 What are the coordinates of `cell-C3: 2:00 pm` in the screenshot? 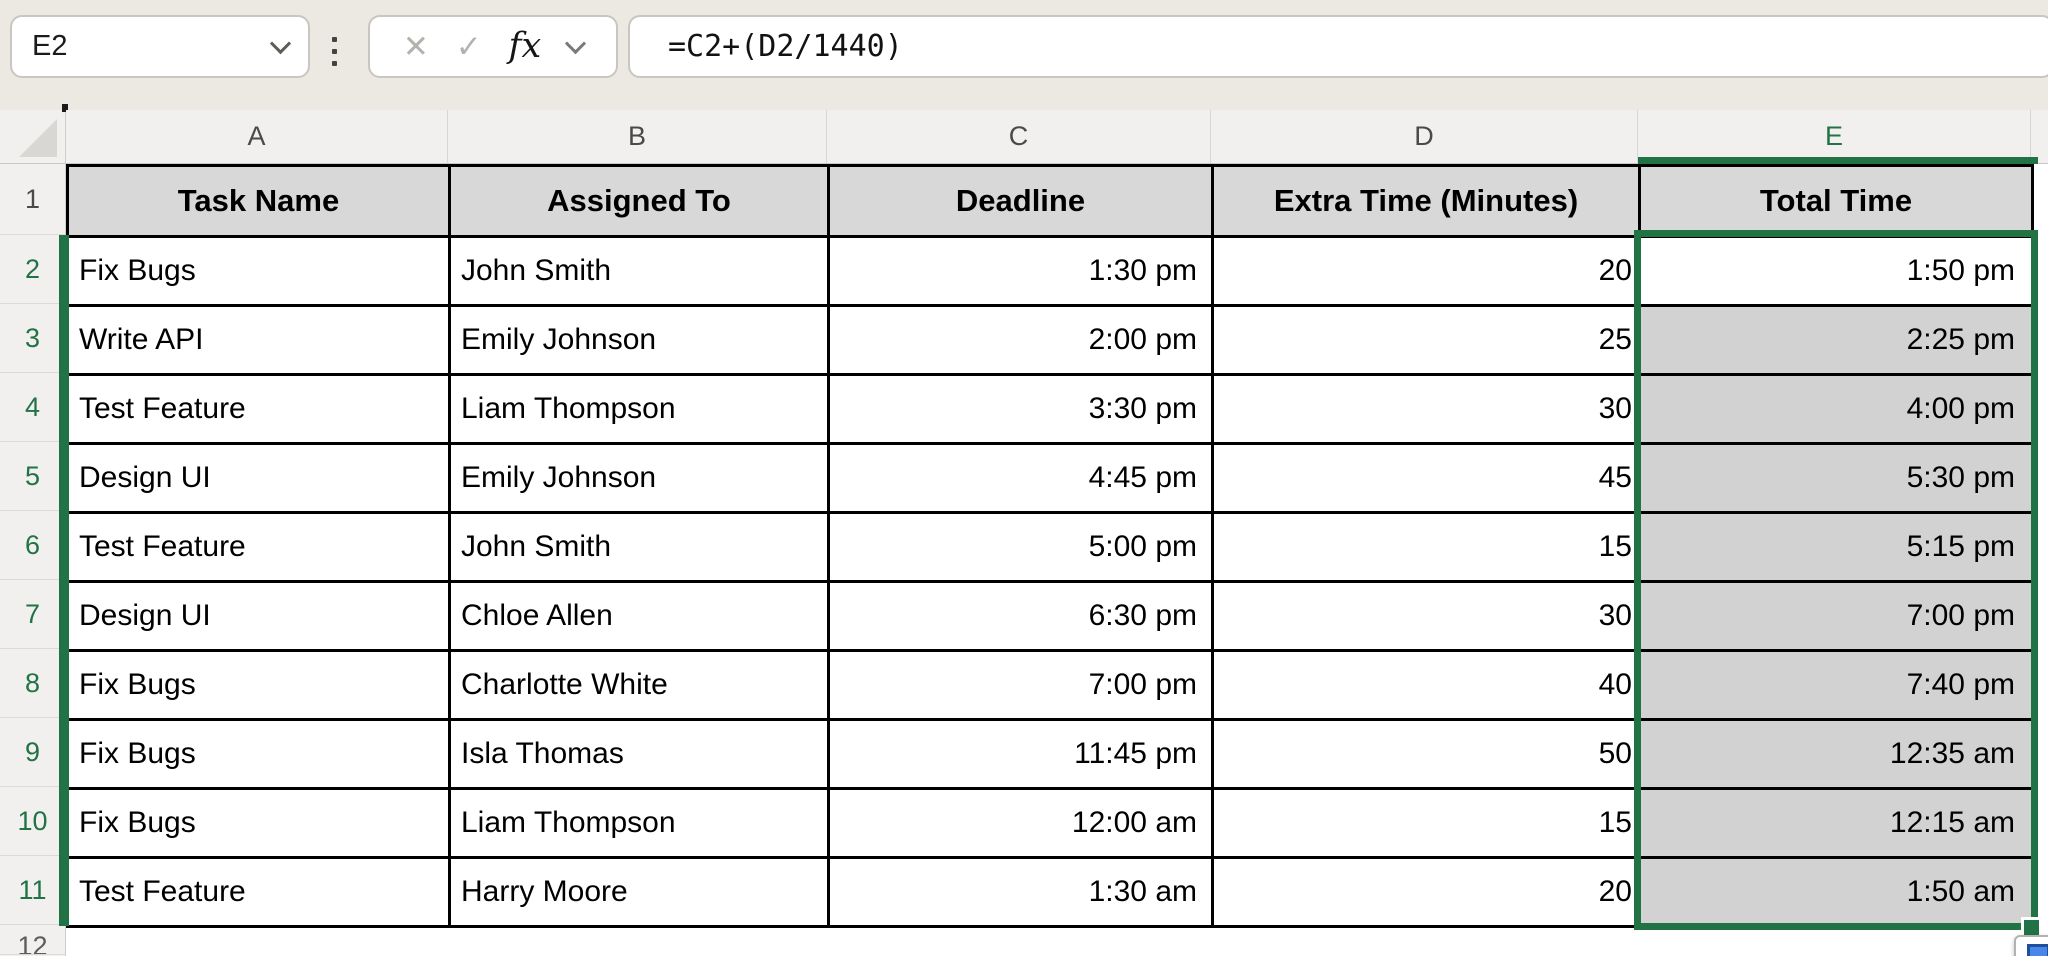 It's located at (1020, 340).